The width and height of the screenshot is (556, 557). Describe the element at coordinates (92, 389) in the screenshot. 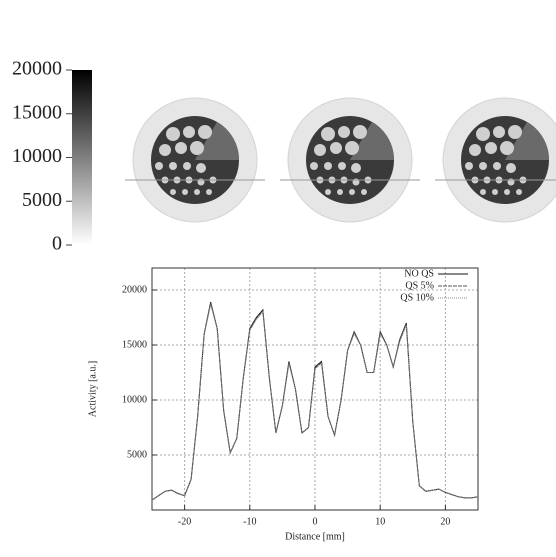

I see `y-axis-label: Activity [a.u.]` at that location.